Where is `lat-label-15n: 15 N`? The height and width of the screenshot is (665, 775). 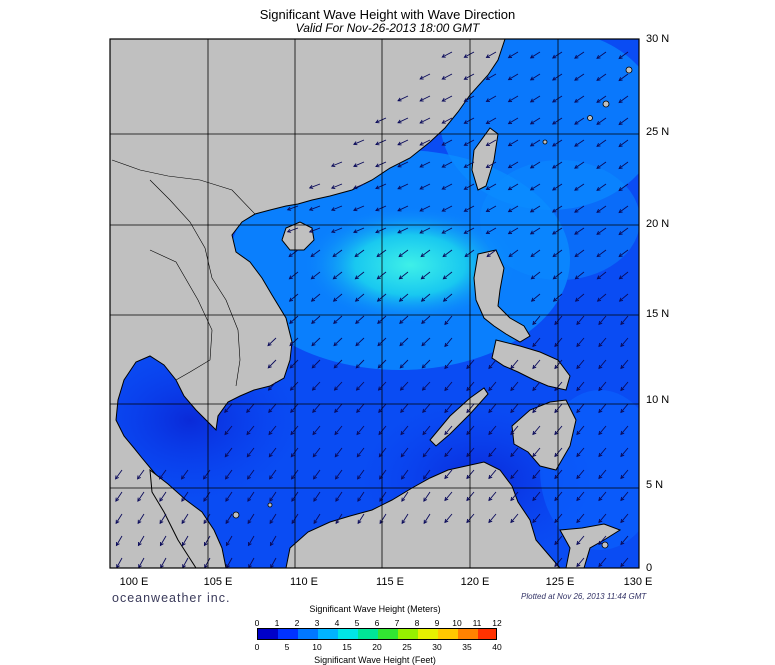
lat-label-15n: 15 N is located at coordinates (658, 314).